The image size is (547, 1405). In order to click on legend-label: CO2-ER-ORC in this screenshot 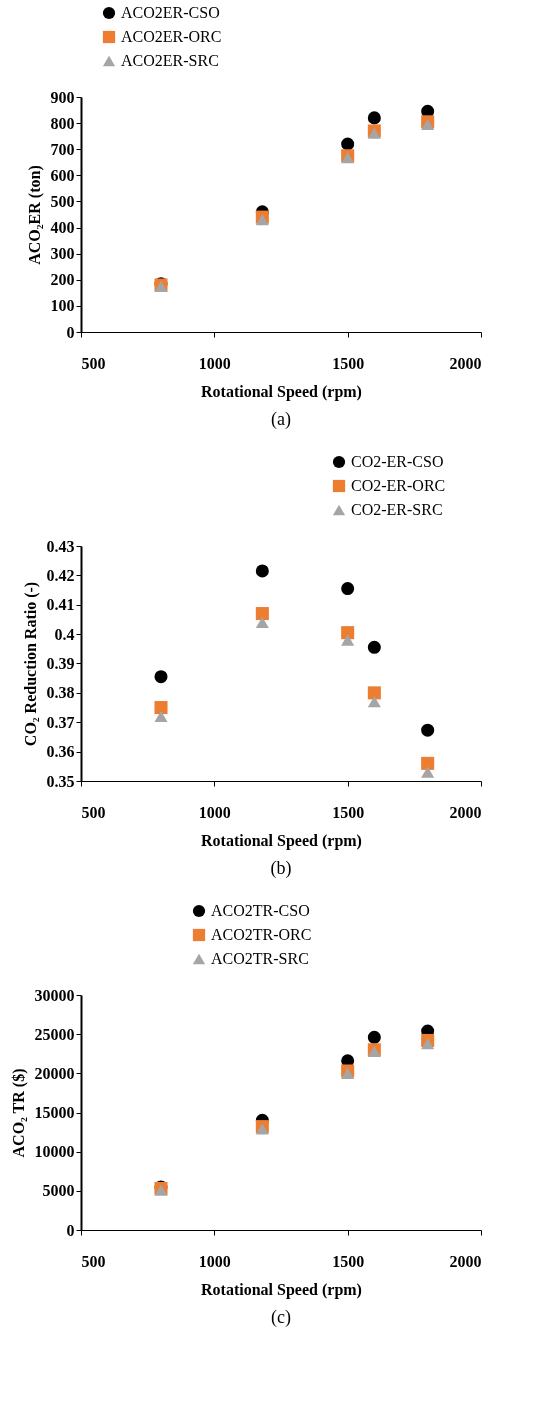, I will do `click(398, 485)`.